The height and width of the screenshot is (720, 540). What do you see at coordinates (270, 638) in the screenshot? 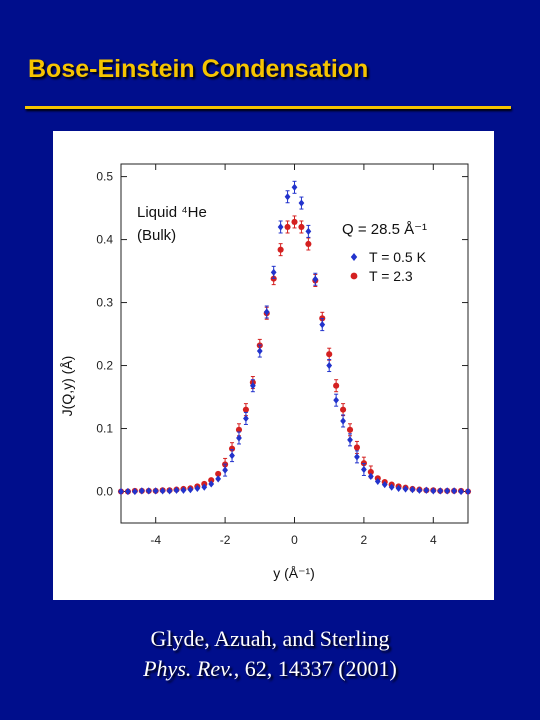
I see `citation-authors: Glyde, Azuah, and Sterling` at bounding box center [270, 638].